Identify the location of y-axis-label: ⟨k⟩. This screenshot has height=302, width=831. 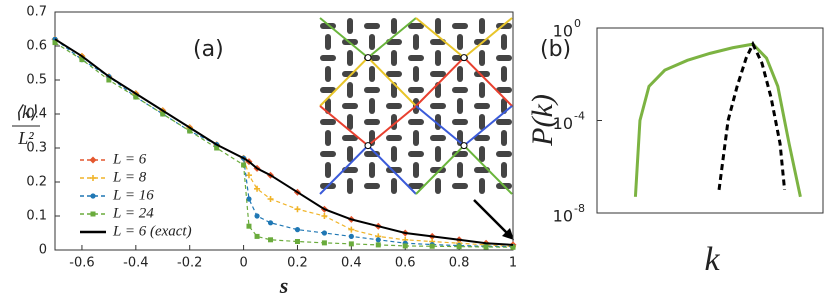
(26, 112).